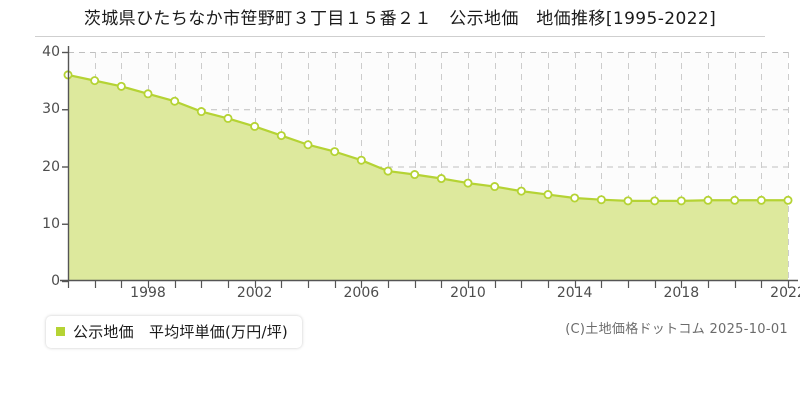 This screenshot has height=400, width=800. Describe the element at coordinates (574, 293) in the screenshot. I see `x-axis-tick-label: 2014` at that location.